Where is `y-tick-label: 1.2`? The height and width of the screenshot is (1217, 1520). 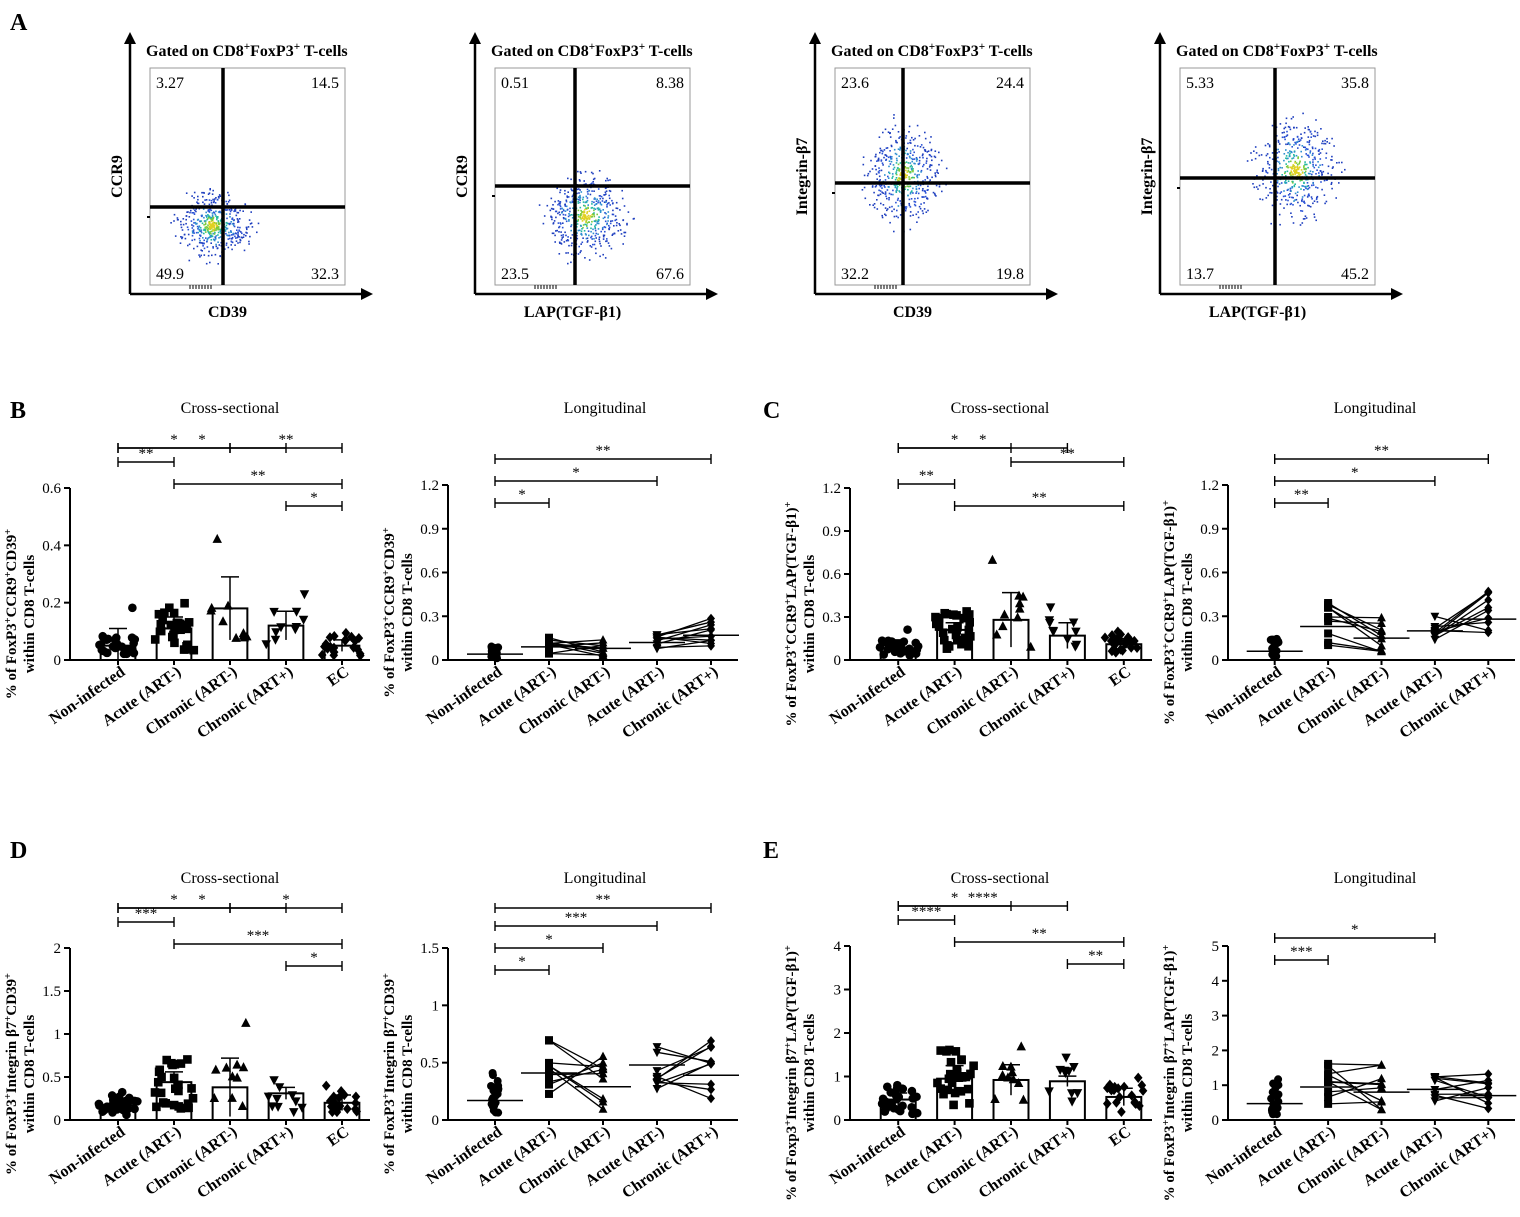
y-tick-label: 1.2 is located at coordinates (429, 486).